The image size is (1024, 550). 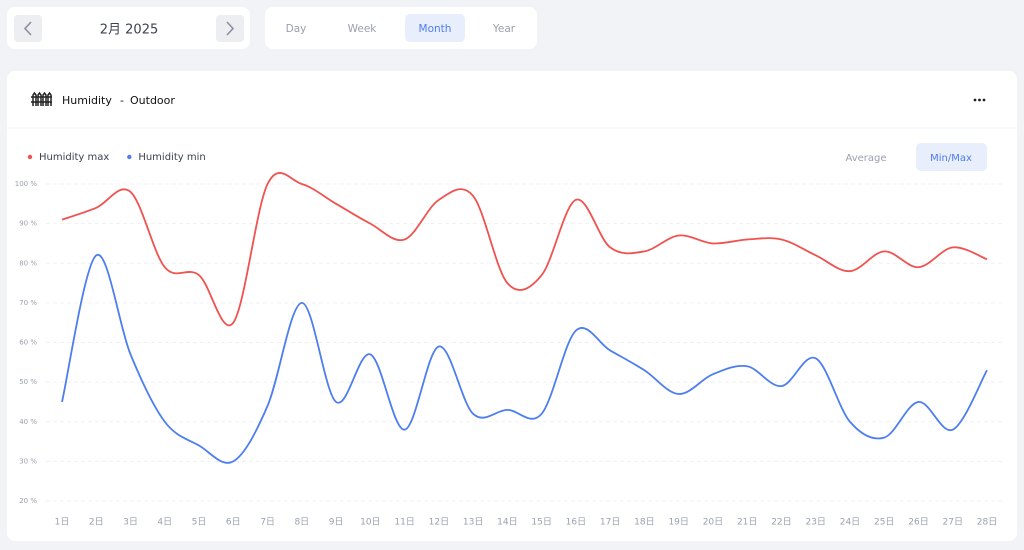 I want to click on tab-selected-bg, so click(x=435, y=28).